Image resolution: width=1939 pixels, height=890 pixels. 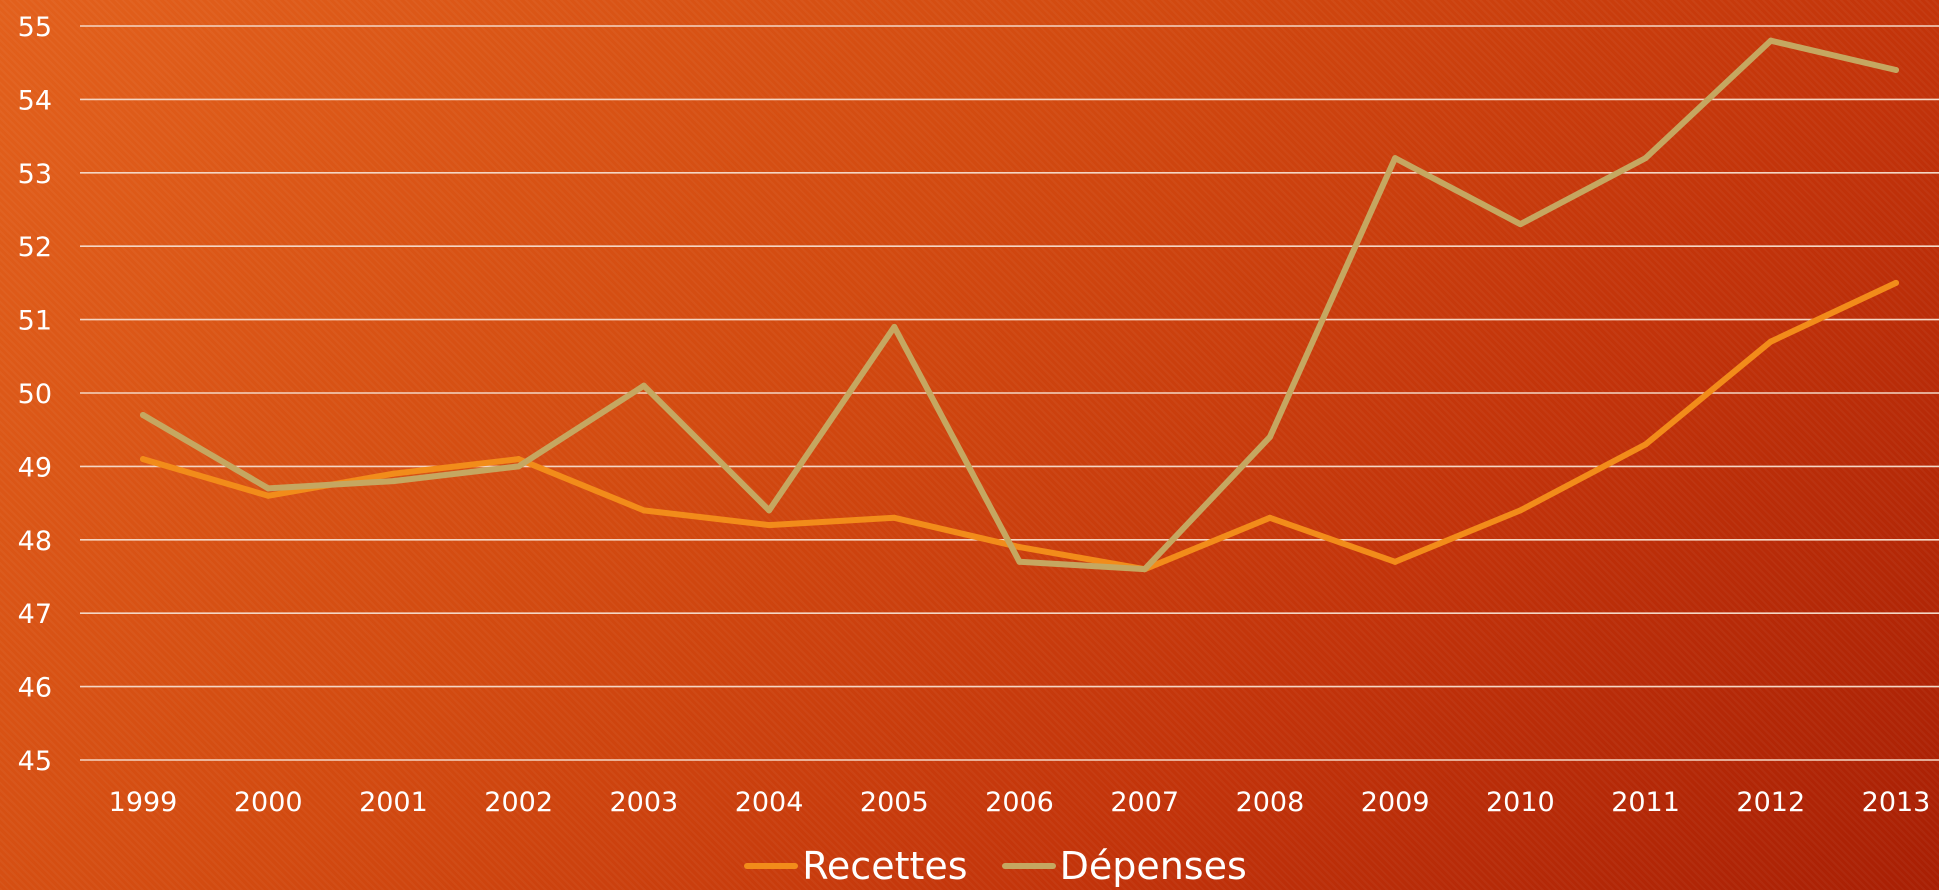 I want to click on x-tick-label: 2012, so click(x=1770, y=802).